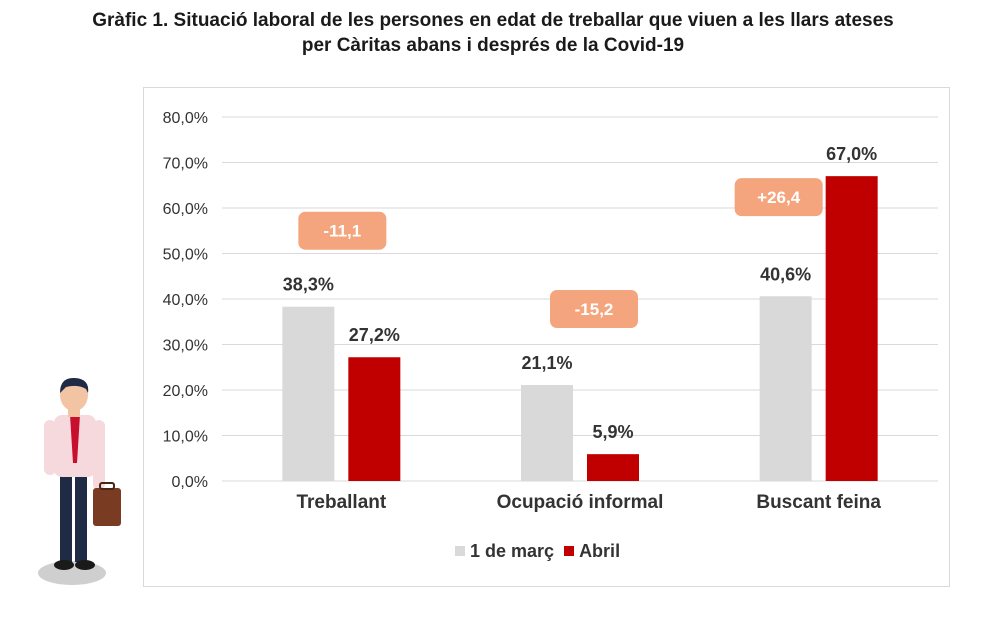 The width and height of the screenshot is (986, 619). I want to click on legend-label-series-1: 1 de març, so click(512, 550).